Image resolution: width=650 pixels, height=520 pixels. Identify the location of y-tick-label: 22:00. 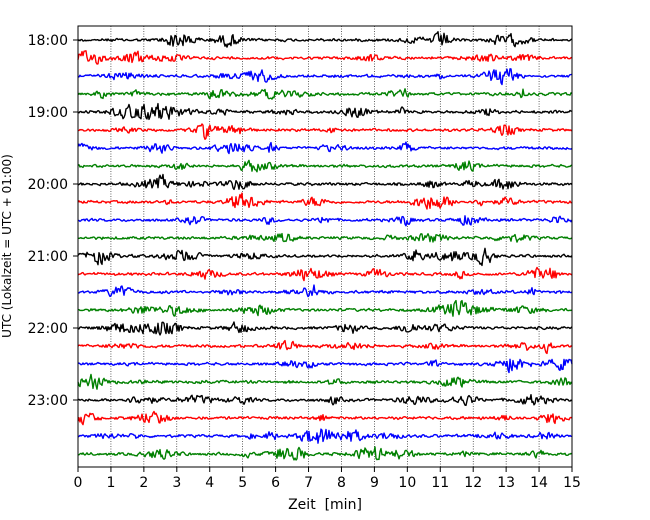
(48, 329).